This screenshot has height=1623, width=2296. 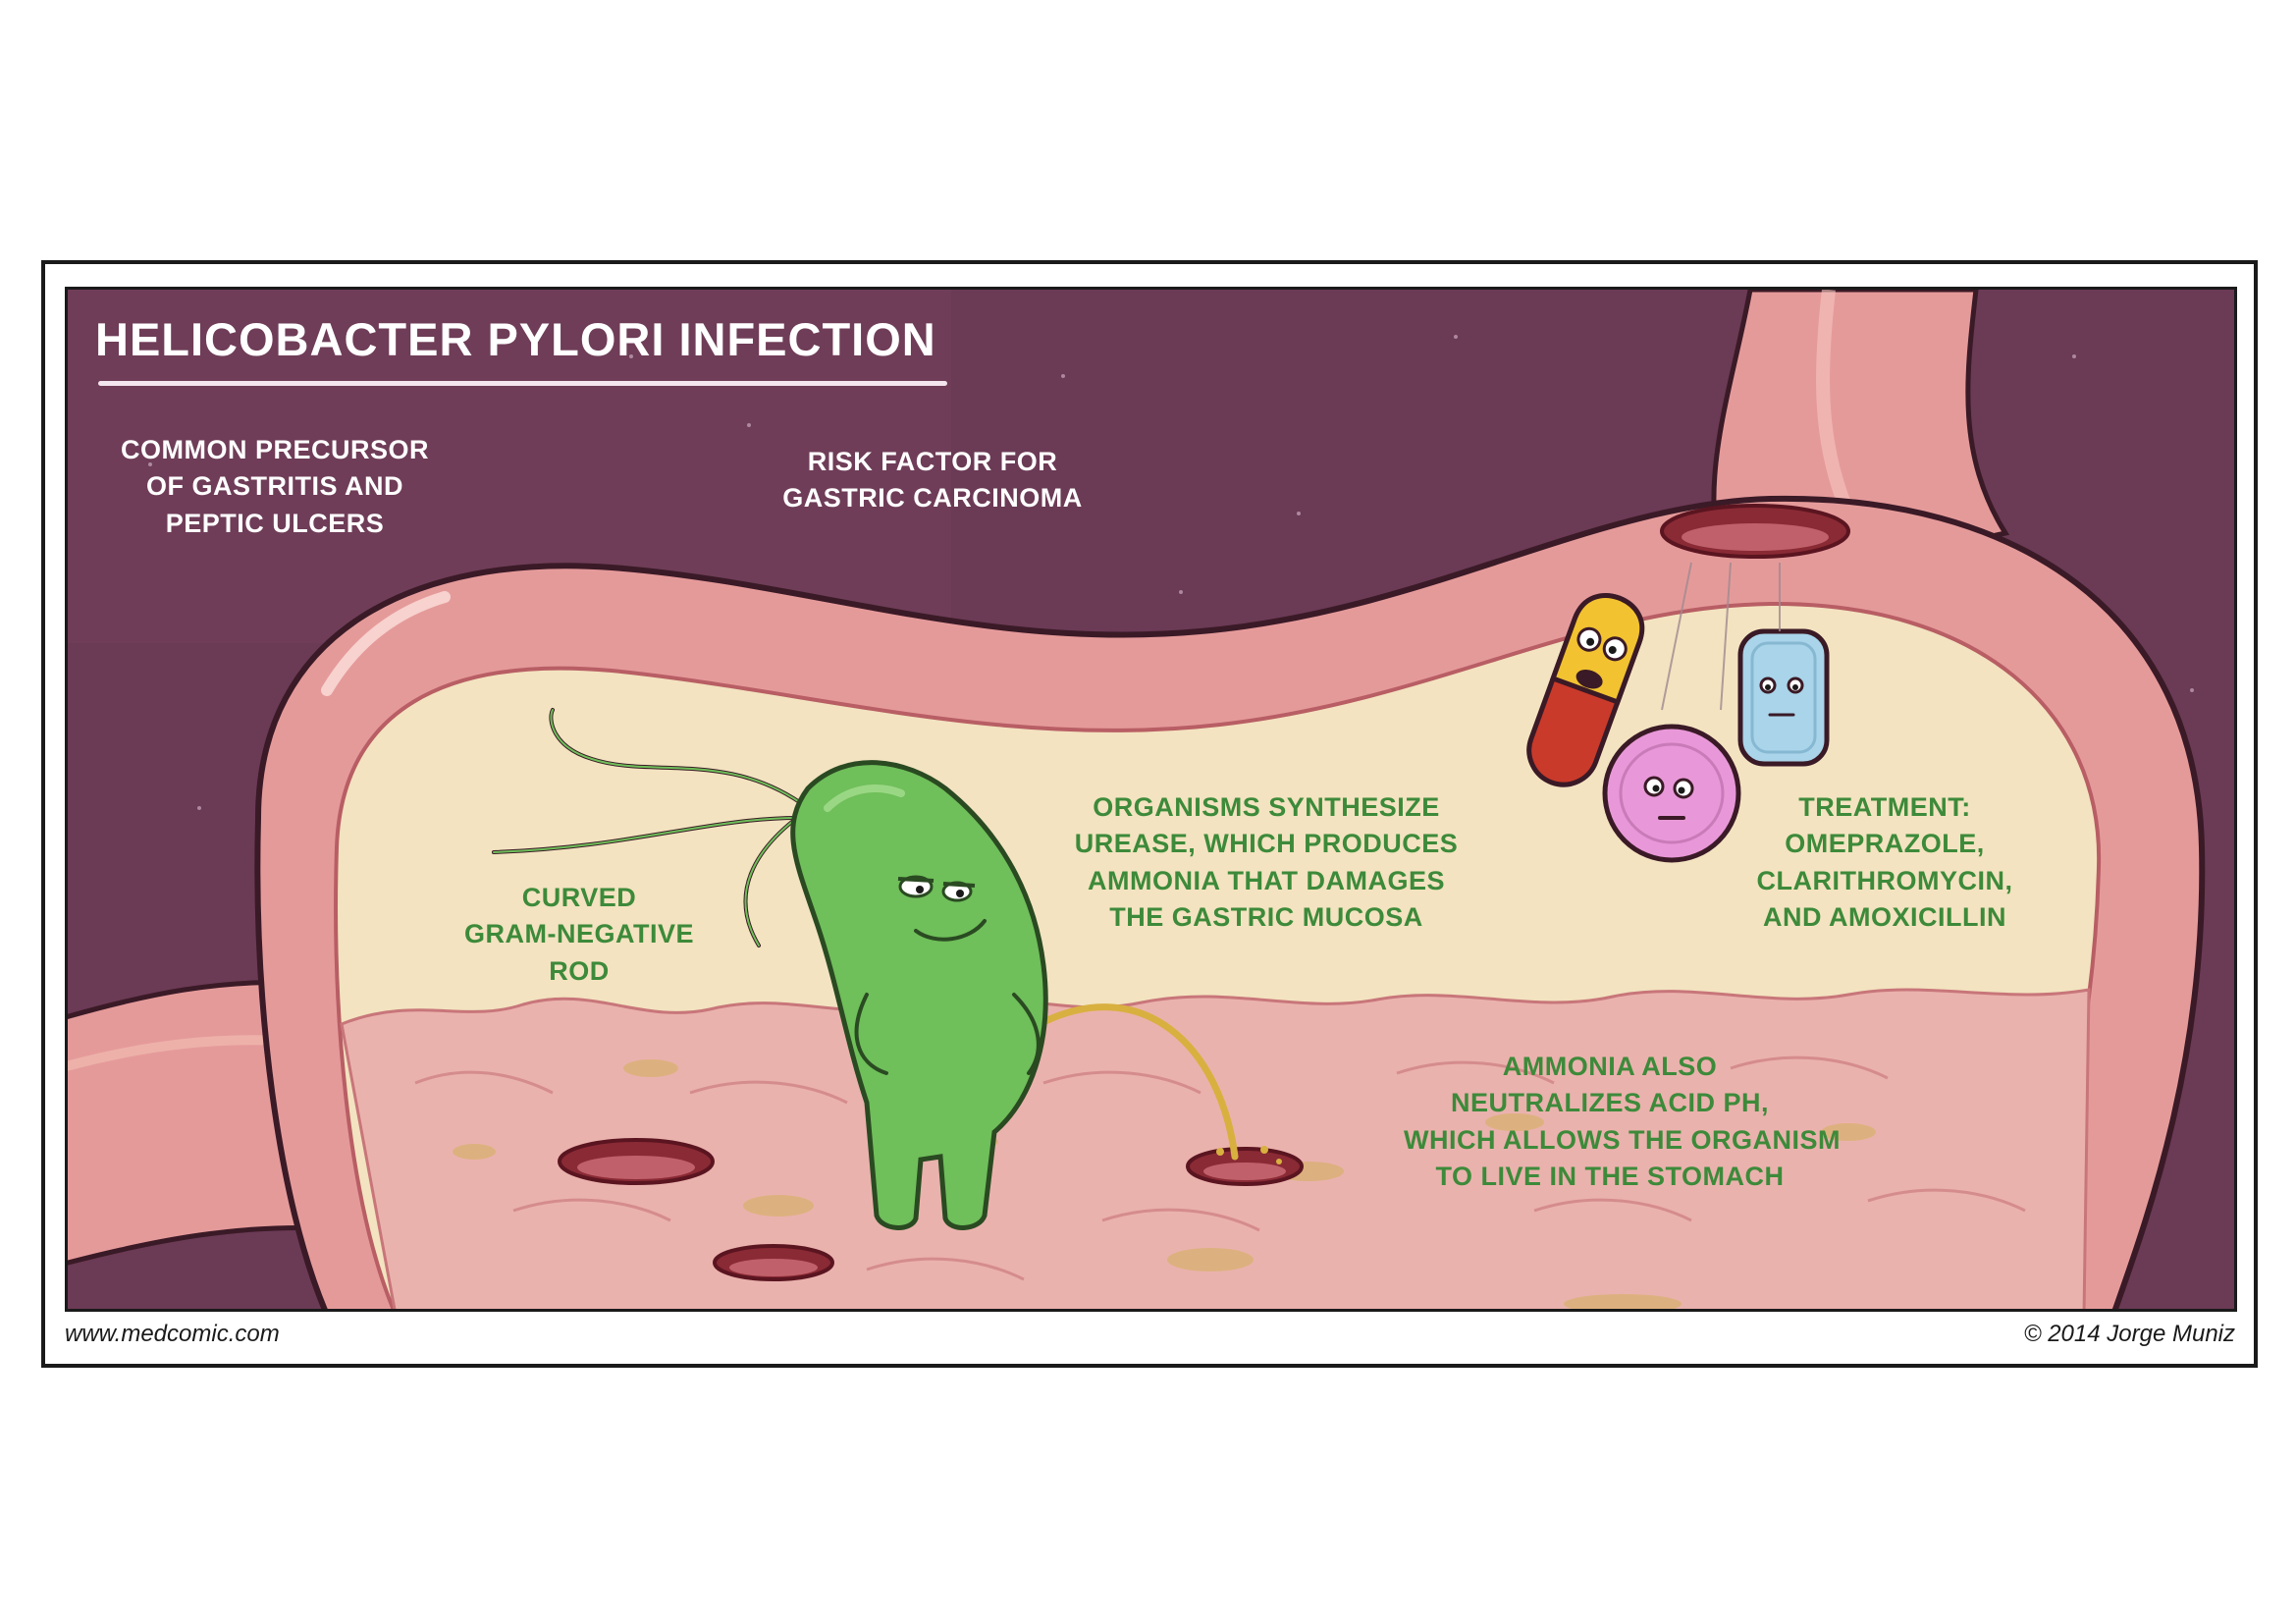 I want to click on mucosa-folds, so click(x=1220, y=1168).